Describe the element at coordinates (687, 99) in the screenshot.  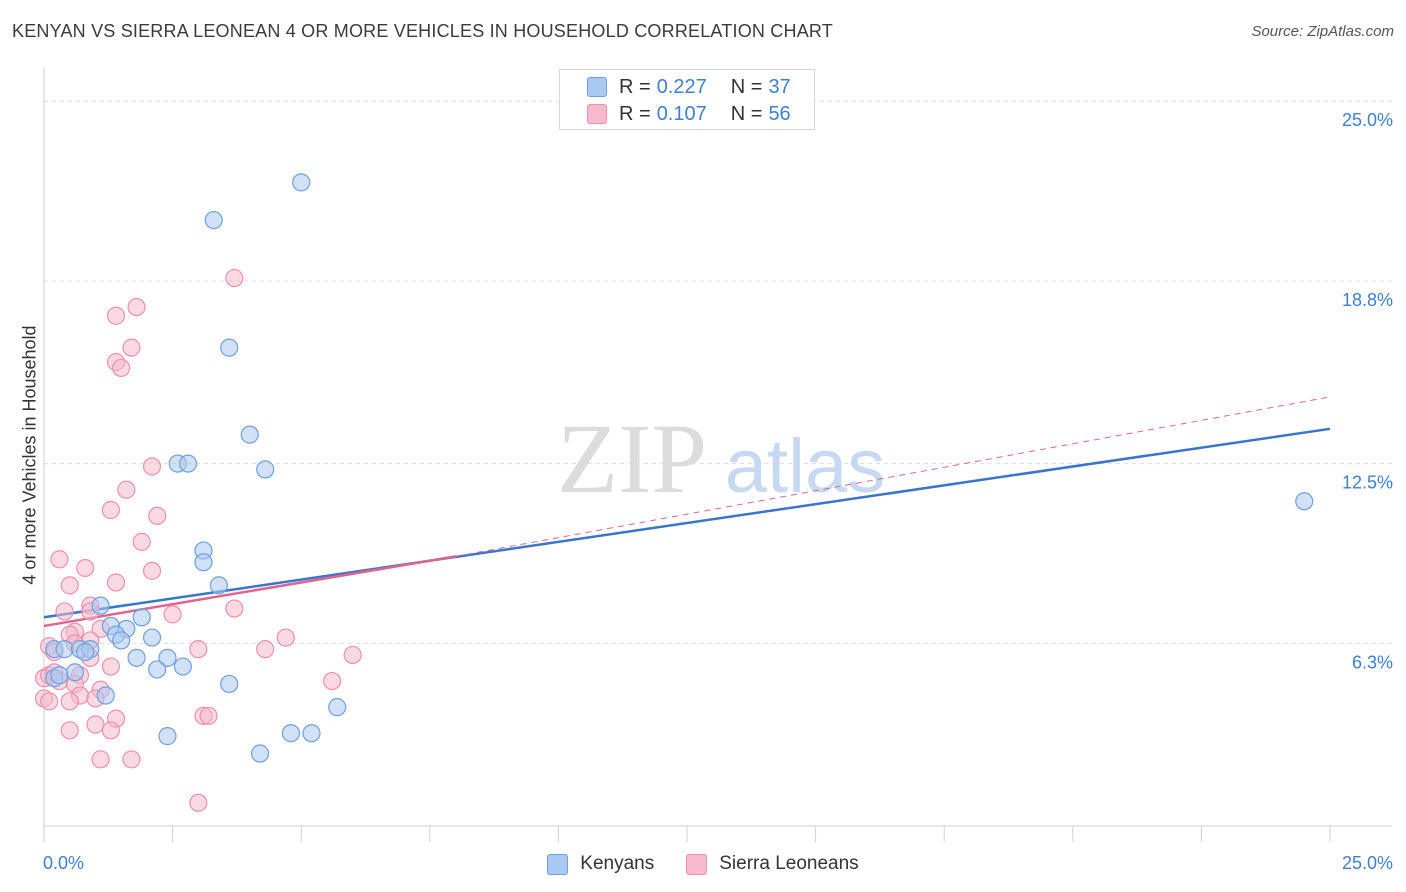
I see `stats-legend: R = 0.227 N = 37 R = 0.107 N = 56` at that location.